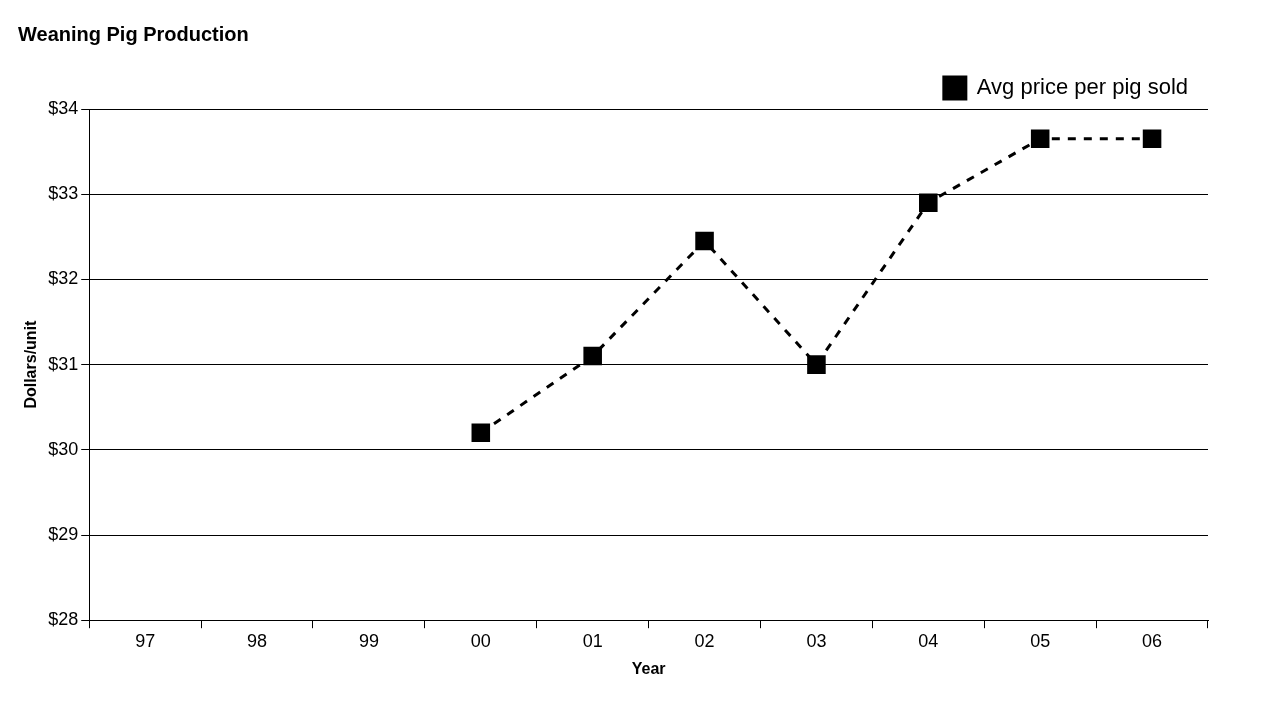 The image size is (1264, 702). What do you see at coordinates (31, 364) in the screenshot?
I see `y-axis-title: Dollars/unit` at bounding box center [31, 364].